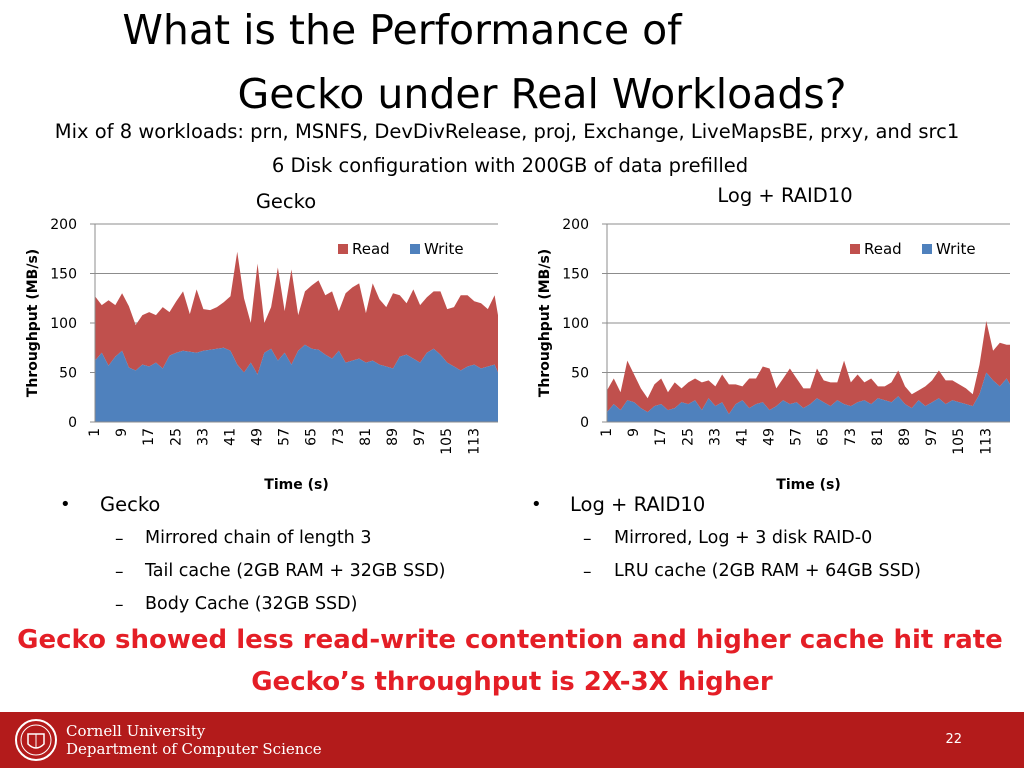 Image resolution: width=1024 pixels, height=768 pixels. I want to click on chart-title: Log + RAID10, so click(784, 195).